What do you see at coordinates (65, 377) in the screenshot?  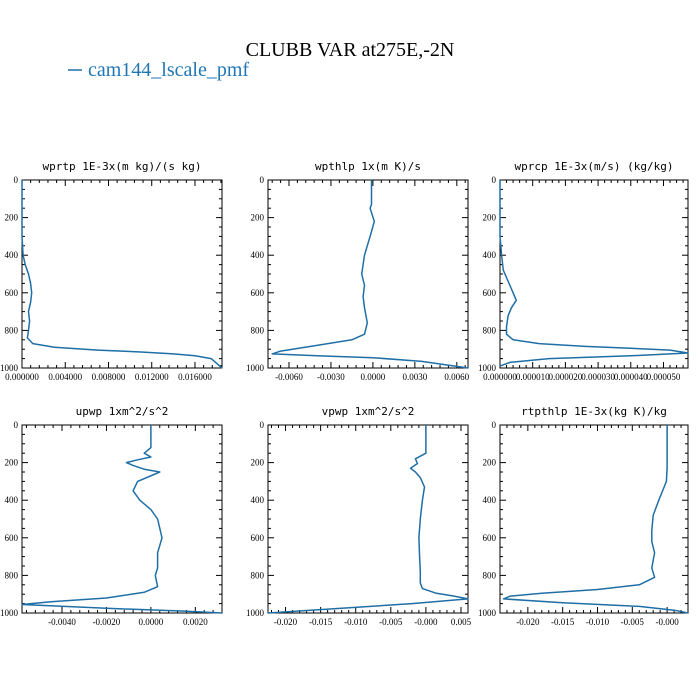 I see `x-tick-label: 0.004000` at bounding box center [65, 377].